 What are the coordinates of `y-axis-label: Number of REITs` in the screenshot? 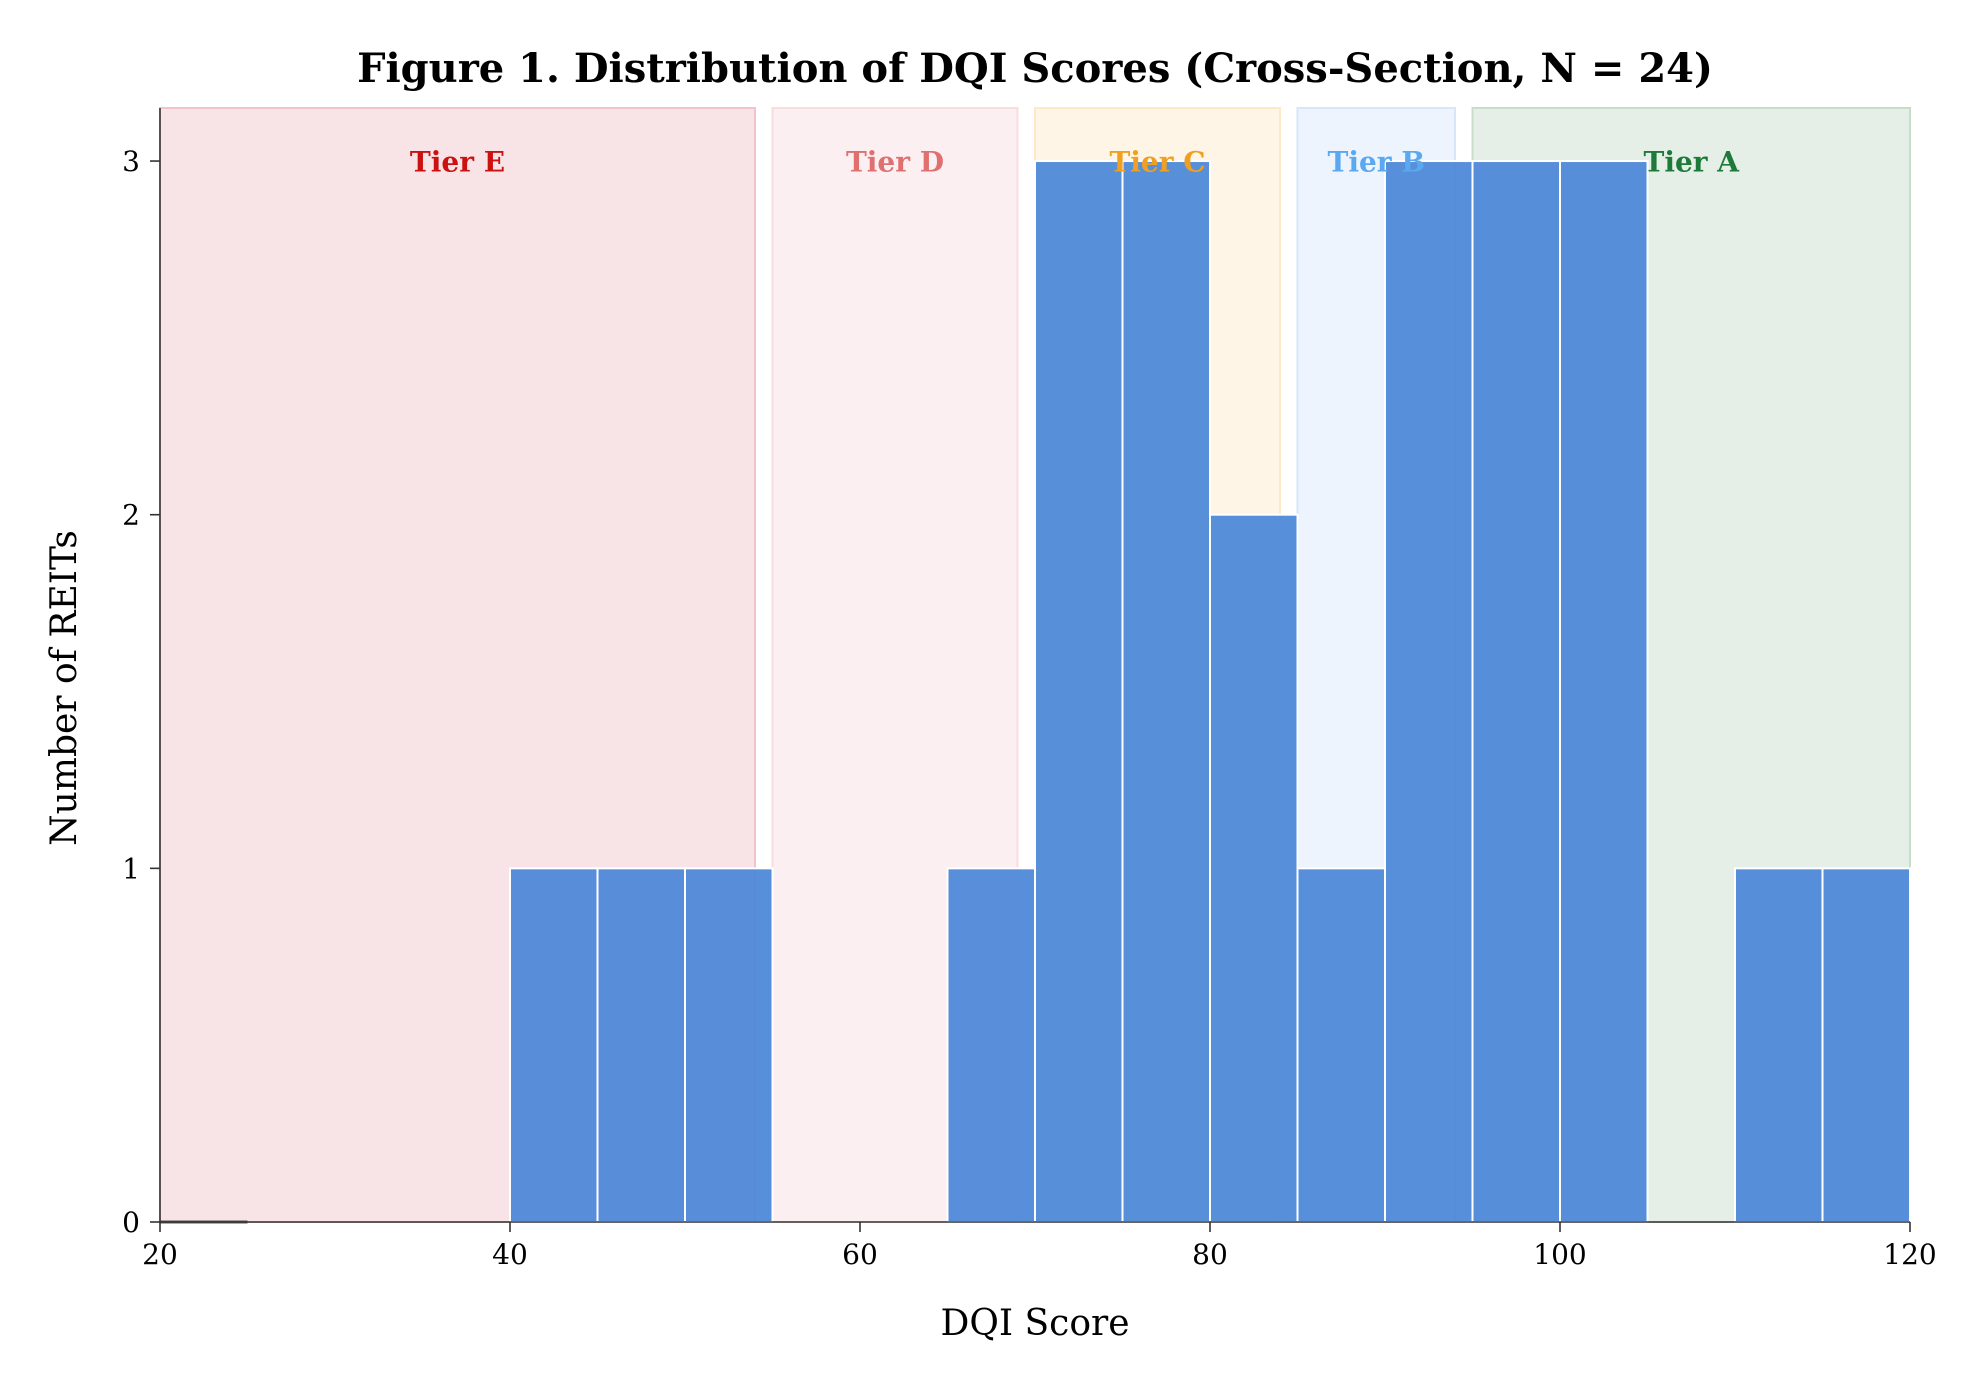 It's located at (64, 688).